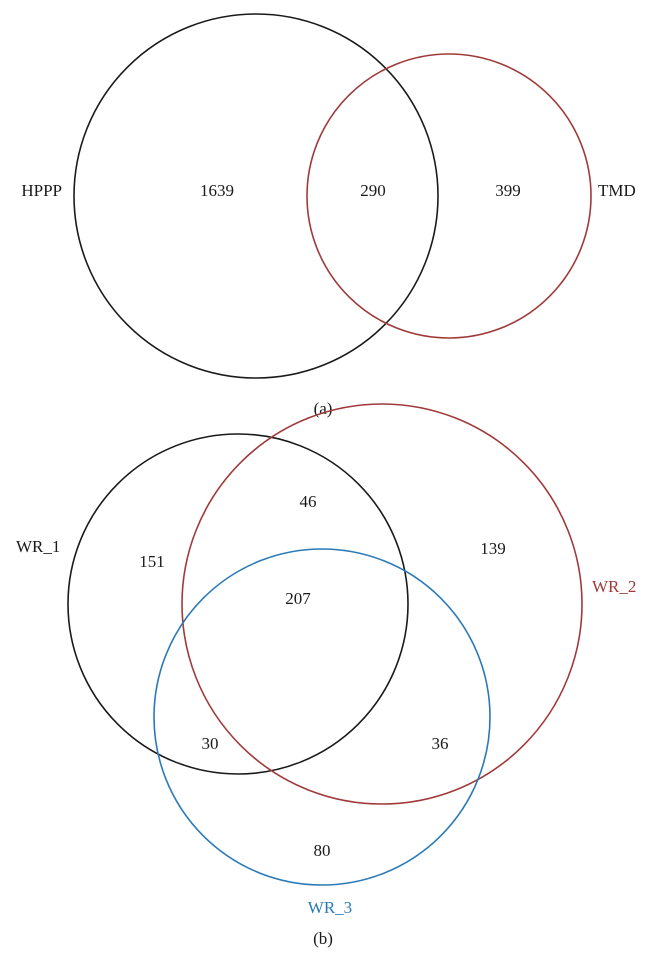 The image size is (646, 960). Describe the element at coordinates (322, 850) in the screenshot. I see `count-wr3-only: 80` at that location.